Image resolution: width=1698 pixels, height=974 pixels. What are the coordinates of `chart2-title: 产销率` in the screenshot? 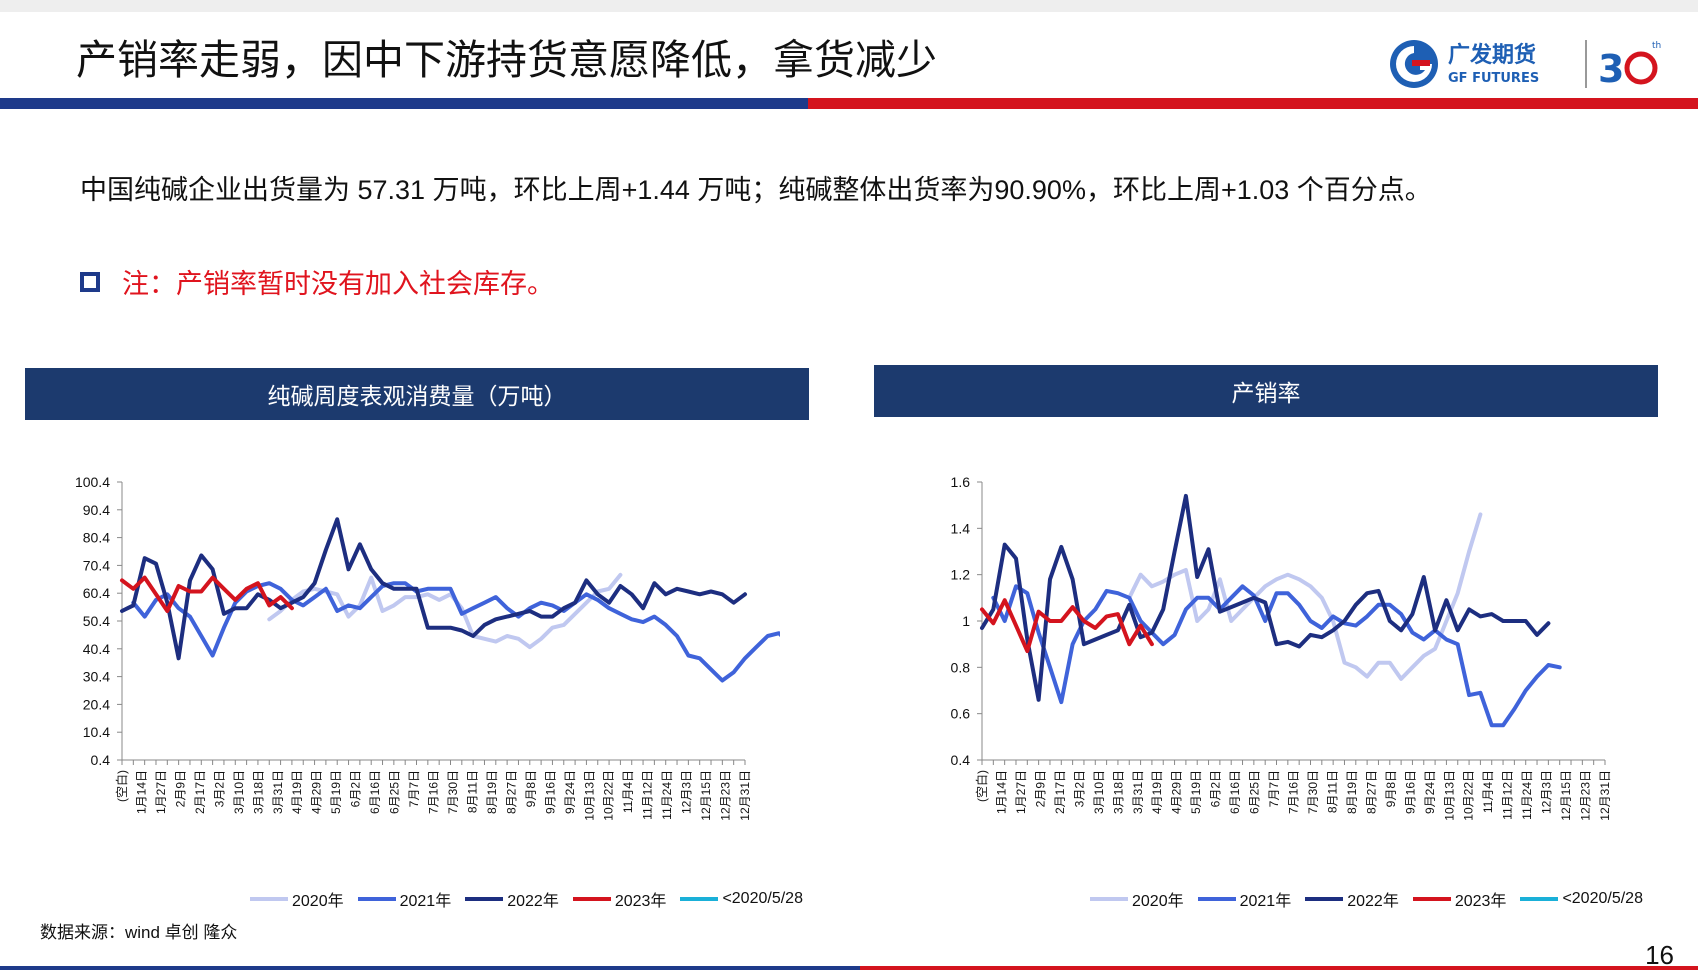 It's located at (1266, 394).